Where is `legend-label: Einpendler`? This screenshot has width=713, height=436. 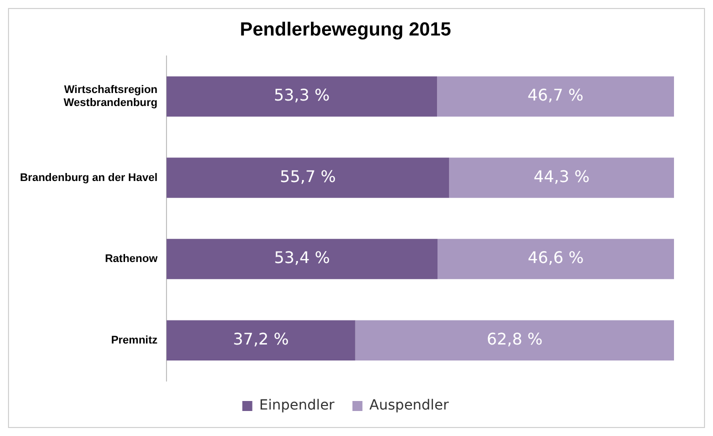
legend-label: Einpendler is located at coordinates (297, 406).